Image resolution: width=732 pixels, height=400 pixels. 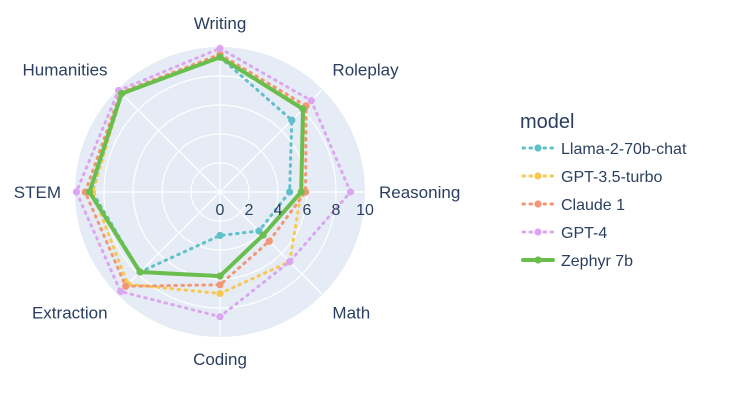 I want to click on legend-label: GPT-4, so click(x=584, y=233).